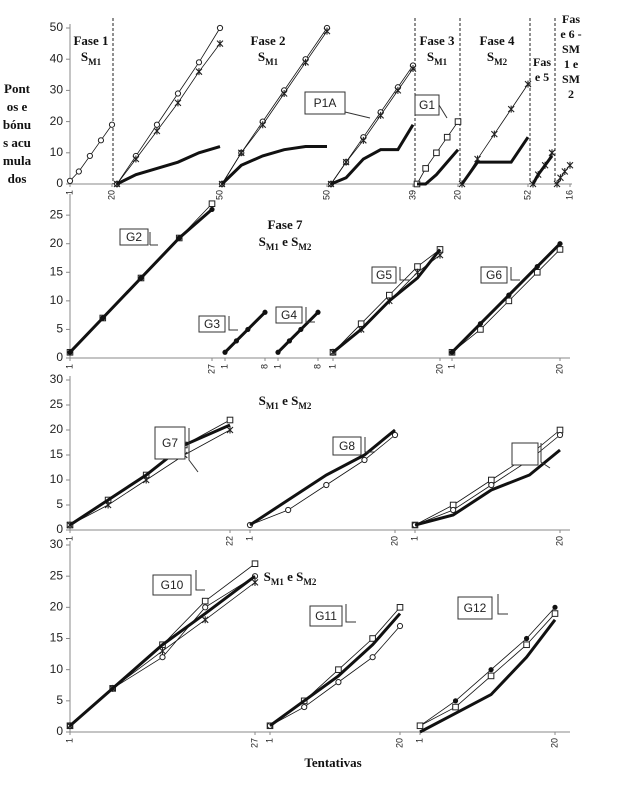 The image size is (632, 794). Describe the element at coordinates (57, 90) in the screenshot. I see `y-tick-label: 30` at that location.